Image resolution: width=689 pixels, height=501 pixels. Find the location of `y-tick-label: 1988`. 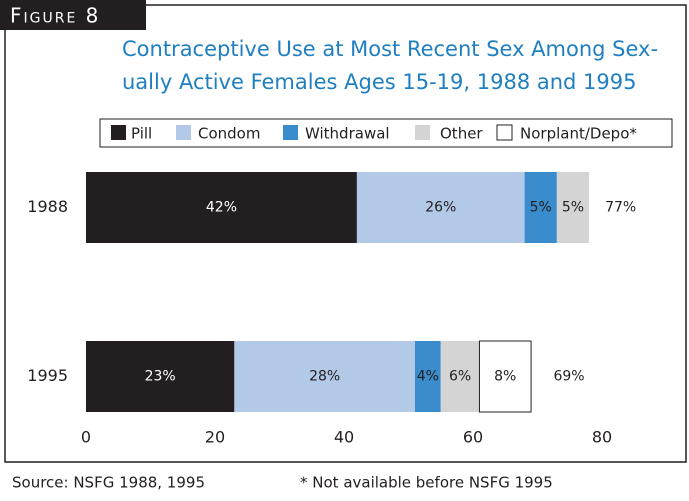

y-tick-label: 1988 is located at coordinates (47, 206).